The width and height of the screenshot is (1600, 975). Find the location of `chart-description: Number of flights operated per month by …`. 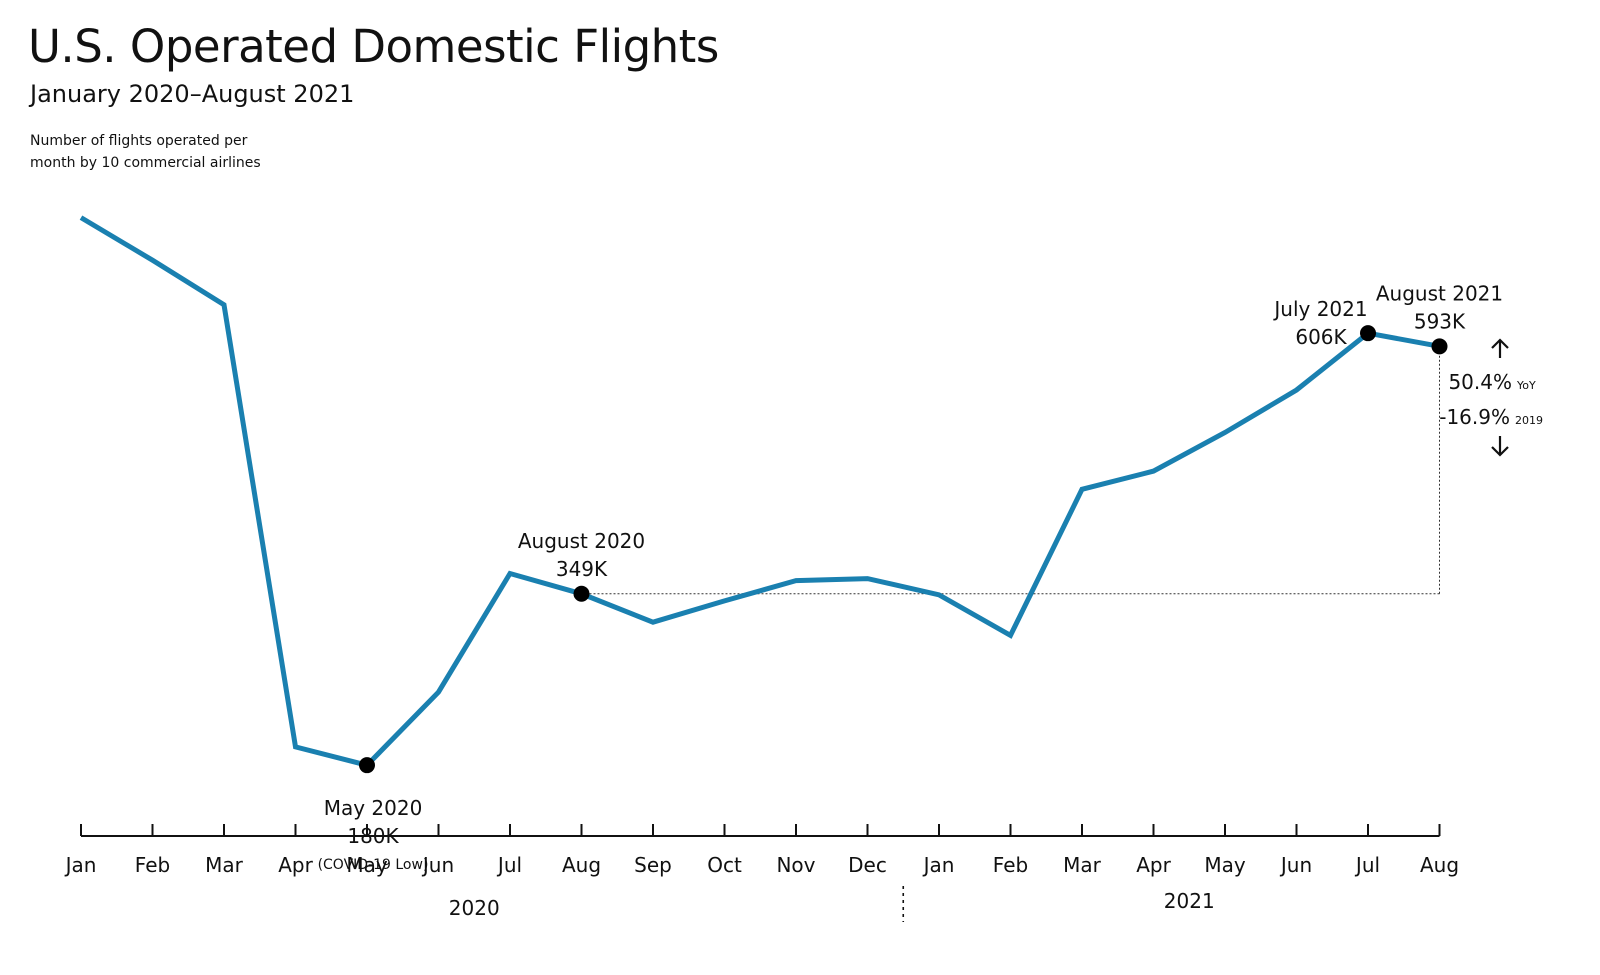

chart-description: Number of flights operated per month by … is located at coordinates (145, 152).